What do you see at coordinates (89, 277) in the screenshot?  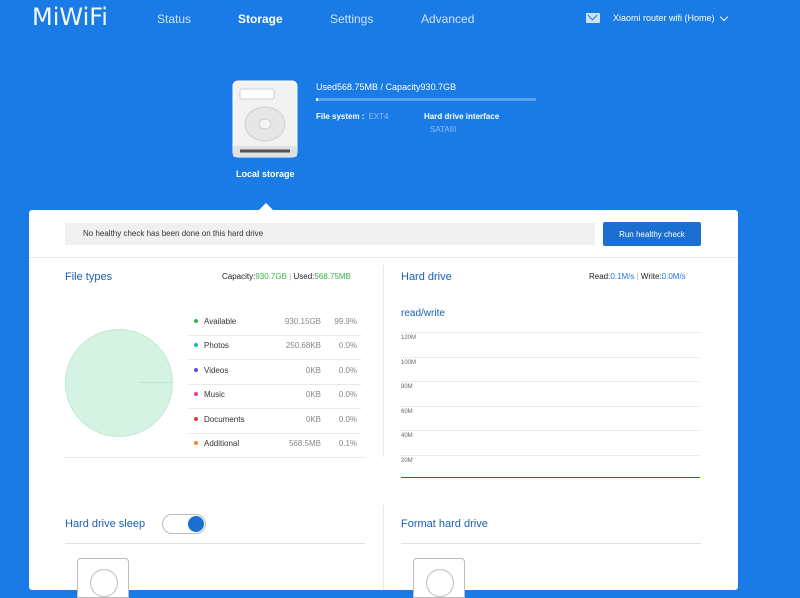 I see `file-types-title: File types` at bounding box center [89, 277].